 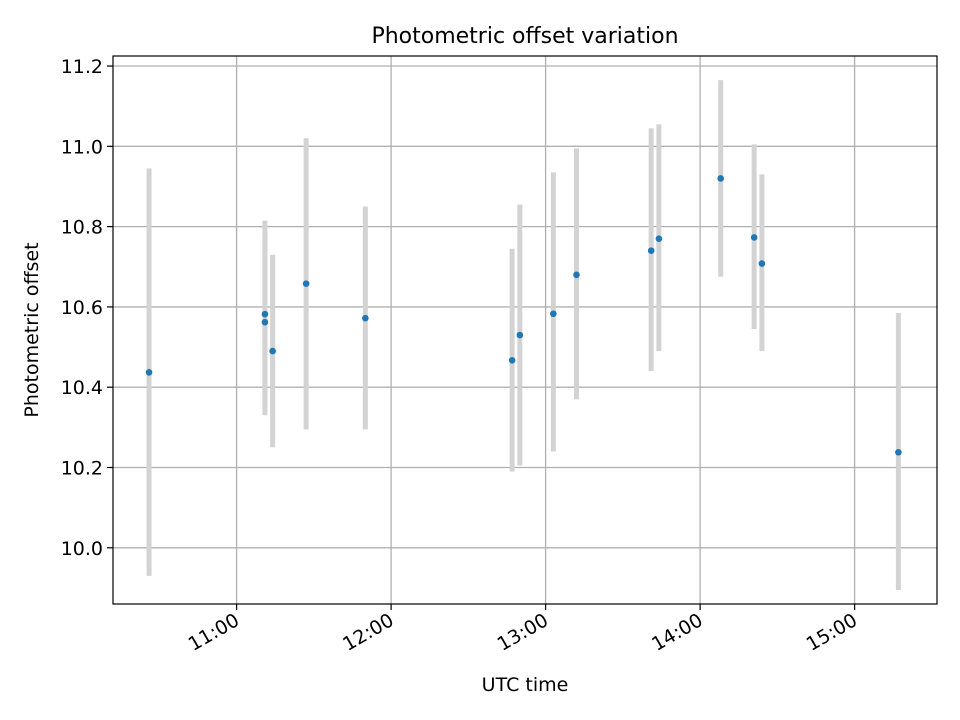 I want to click on x-axis-title: UTC time, so click(x=525, y=685).